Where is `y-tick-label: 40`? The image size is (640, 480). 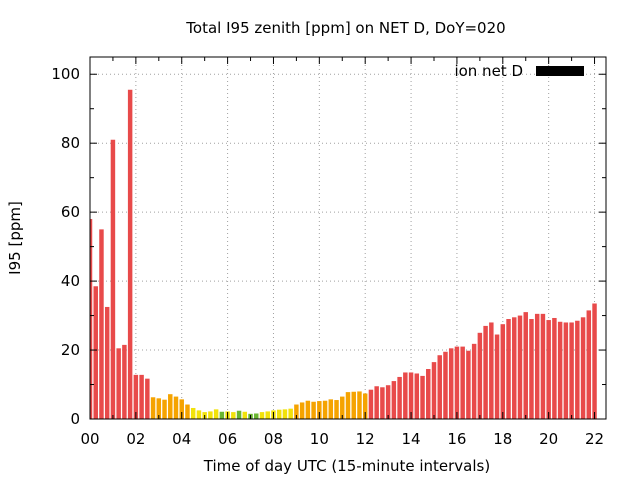
y-tick-label: 40 is located at coordinates (70, 281).